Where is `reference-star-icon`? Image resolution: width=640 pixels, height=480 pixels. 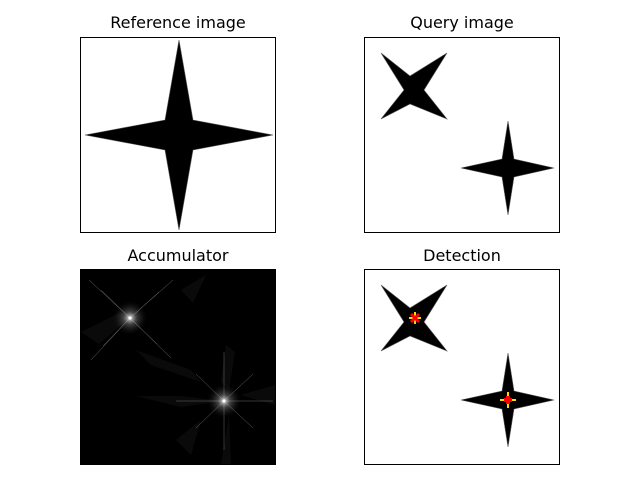
reference-star-icon is located at coordinates (179, 135).